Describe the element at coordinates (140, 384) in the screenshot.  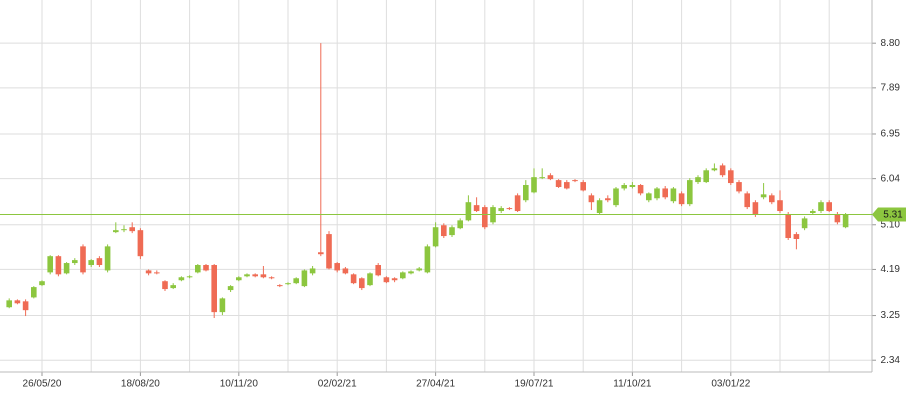
I see `x-tick-label: 18/08/20` at that location.